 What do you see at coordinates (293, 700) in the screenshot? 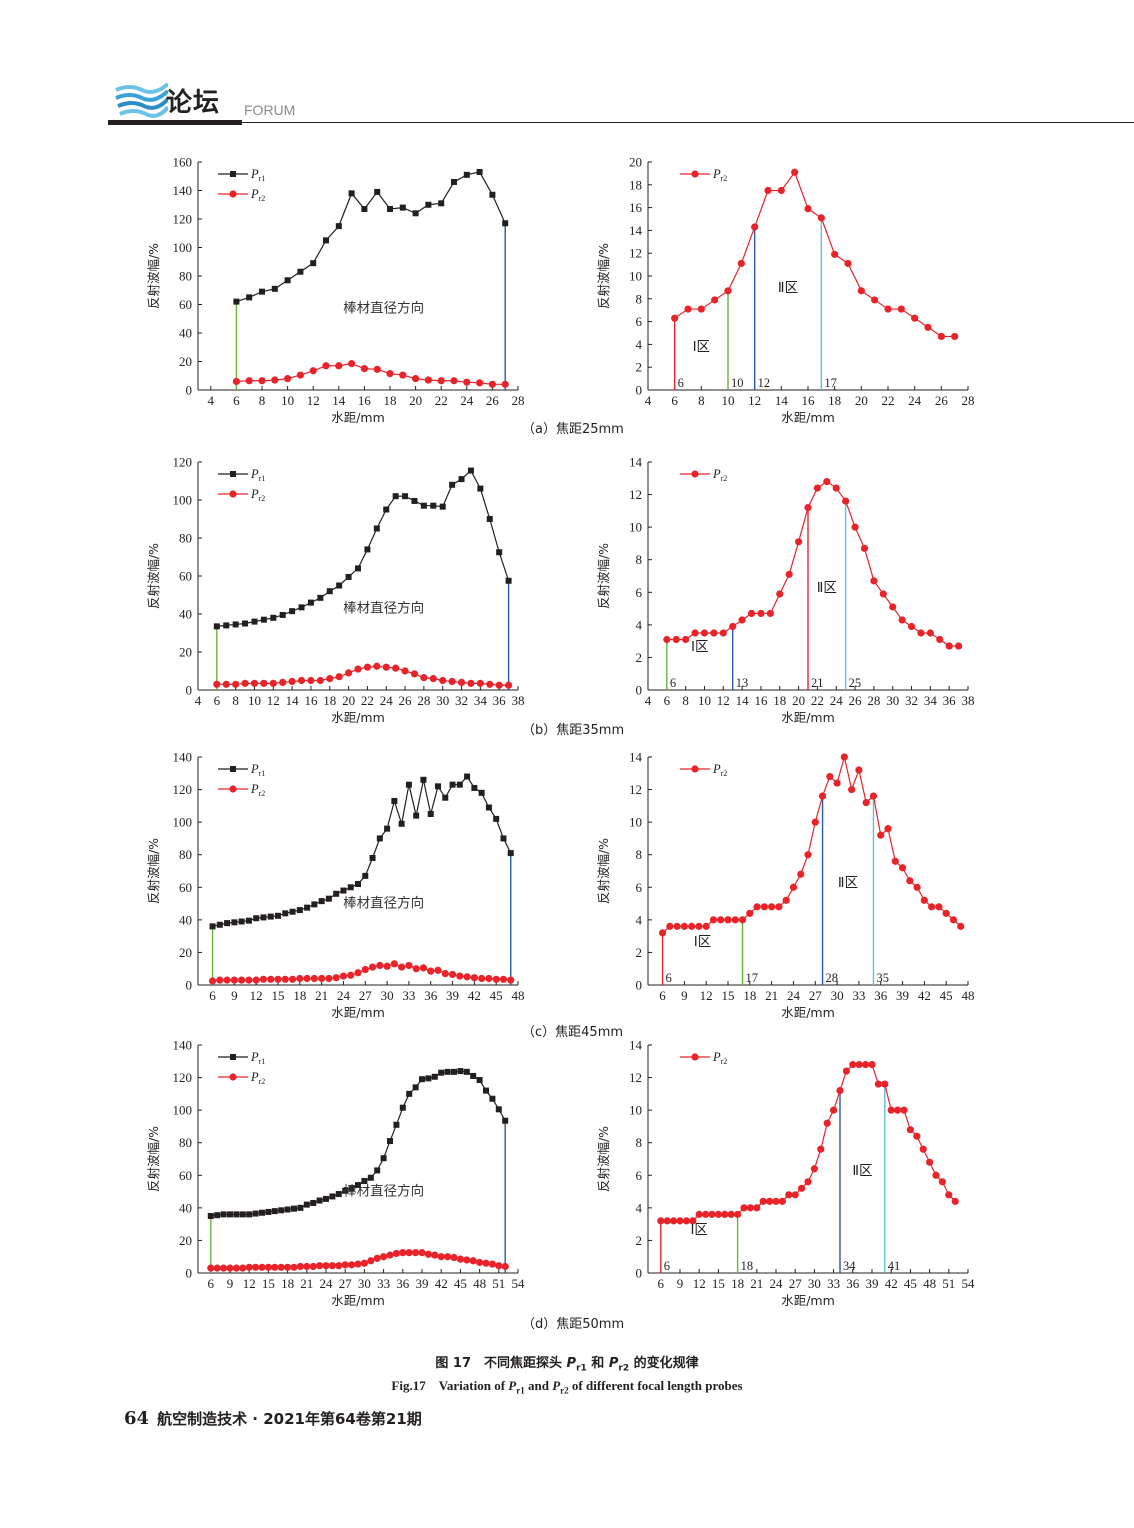
I see `x-tick-label: 14` at bounding box center [293, 700].